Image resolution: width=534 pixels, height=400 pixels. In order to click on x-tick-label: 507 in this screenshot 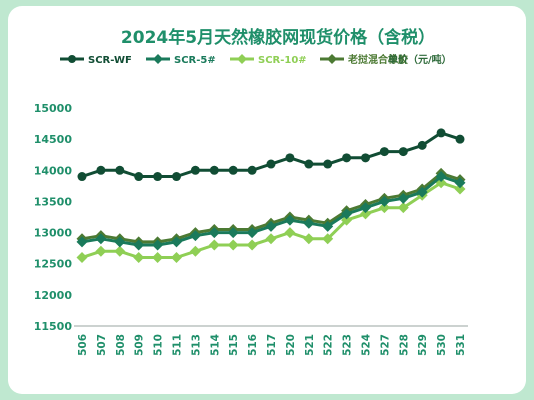, I will do `click(102, 345)`.